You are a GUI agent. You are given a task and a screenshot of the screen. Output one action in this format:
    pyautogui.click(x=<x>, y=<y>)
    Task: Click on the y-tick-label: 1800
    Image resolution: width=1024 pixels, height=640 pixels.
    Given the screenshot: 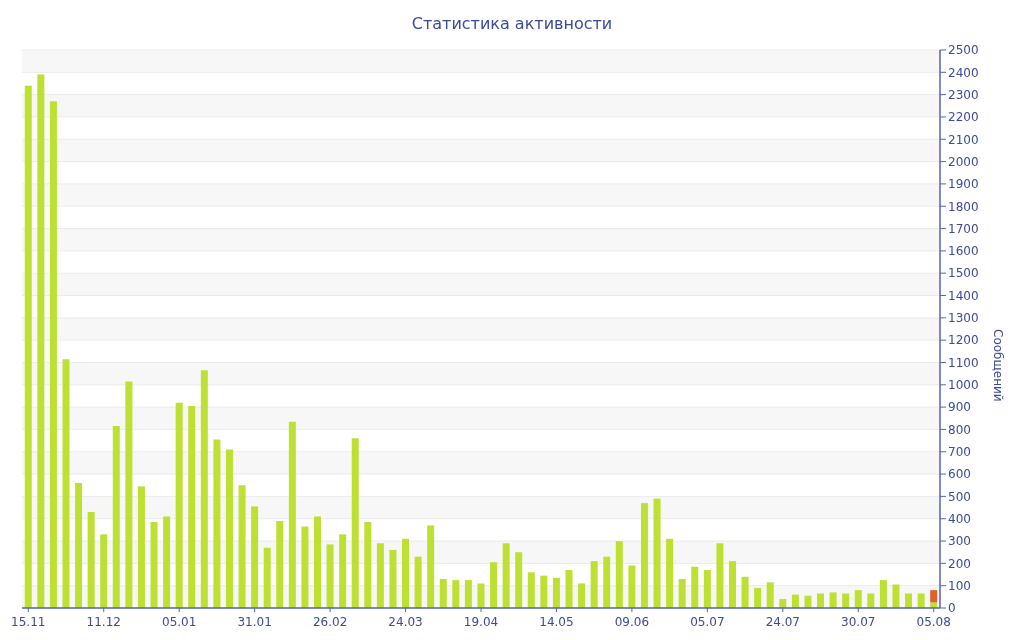 What is the action you would take?
    pyautogui.click(x=963, y=206)
    